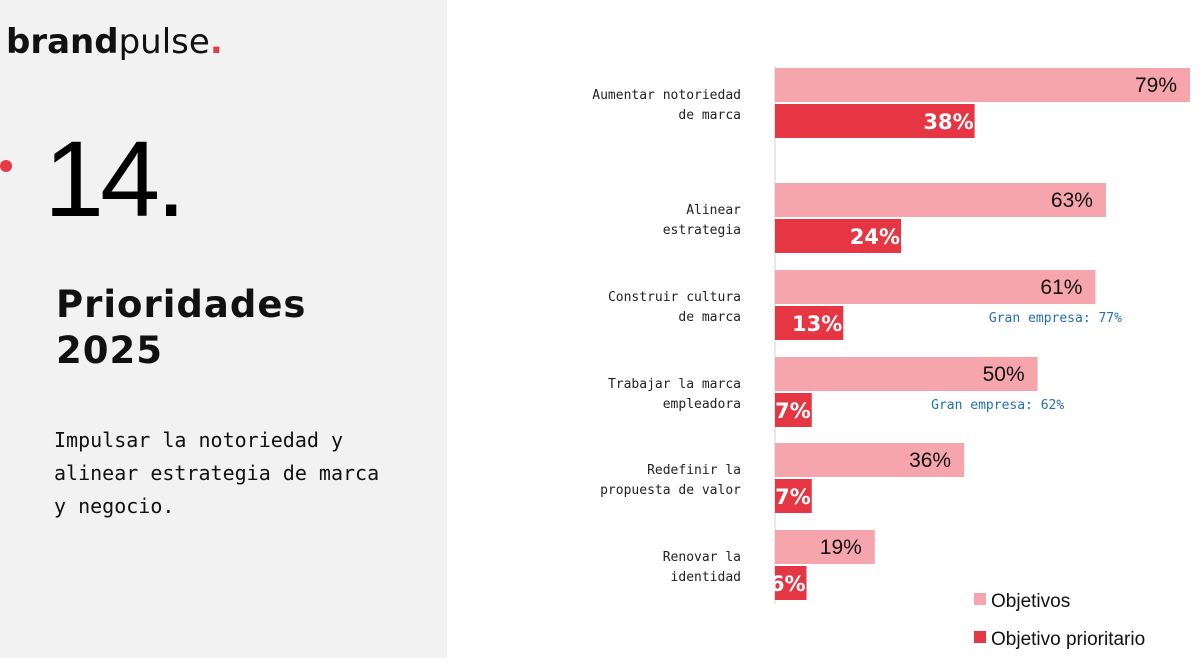 The height and width of the screenshot is (663, 1200). What do you see at coordinates (997, 405) in the screenshot?
I see `note-gran-empresa: Gran empresa: 62%` at bounding box center [997, 405].